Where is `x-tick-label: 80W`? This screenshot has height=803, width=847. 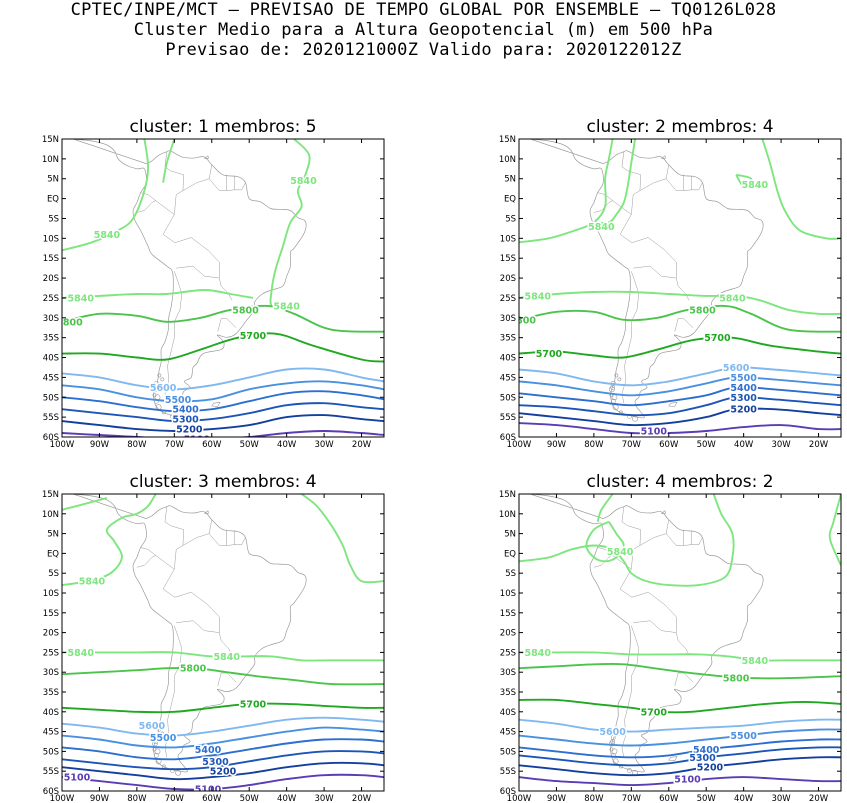
x-tick-label: 80W is located at coordinates (594, 445).